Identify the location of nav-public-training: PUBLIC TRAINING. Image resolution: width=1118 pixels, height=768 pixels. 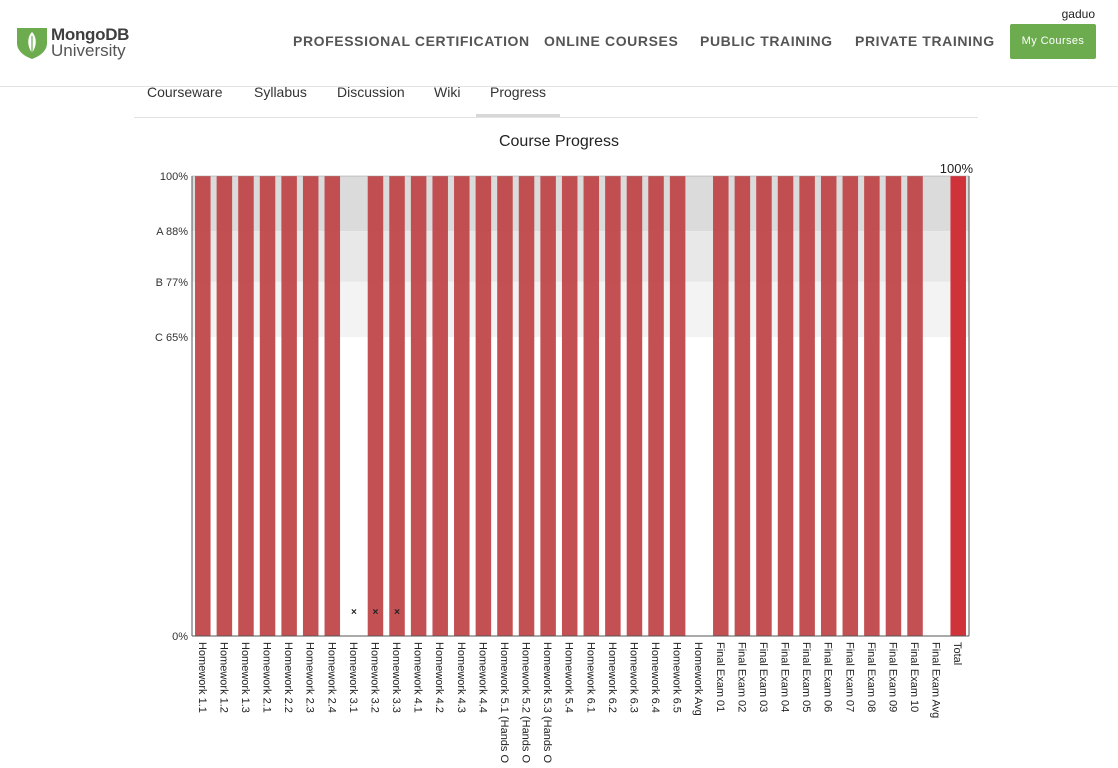
(766, 41).